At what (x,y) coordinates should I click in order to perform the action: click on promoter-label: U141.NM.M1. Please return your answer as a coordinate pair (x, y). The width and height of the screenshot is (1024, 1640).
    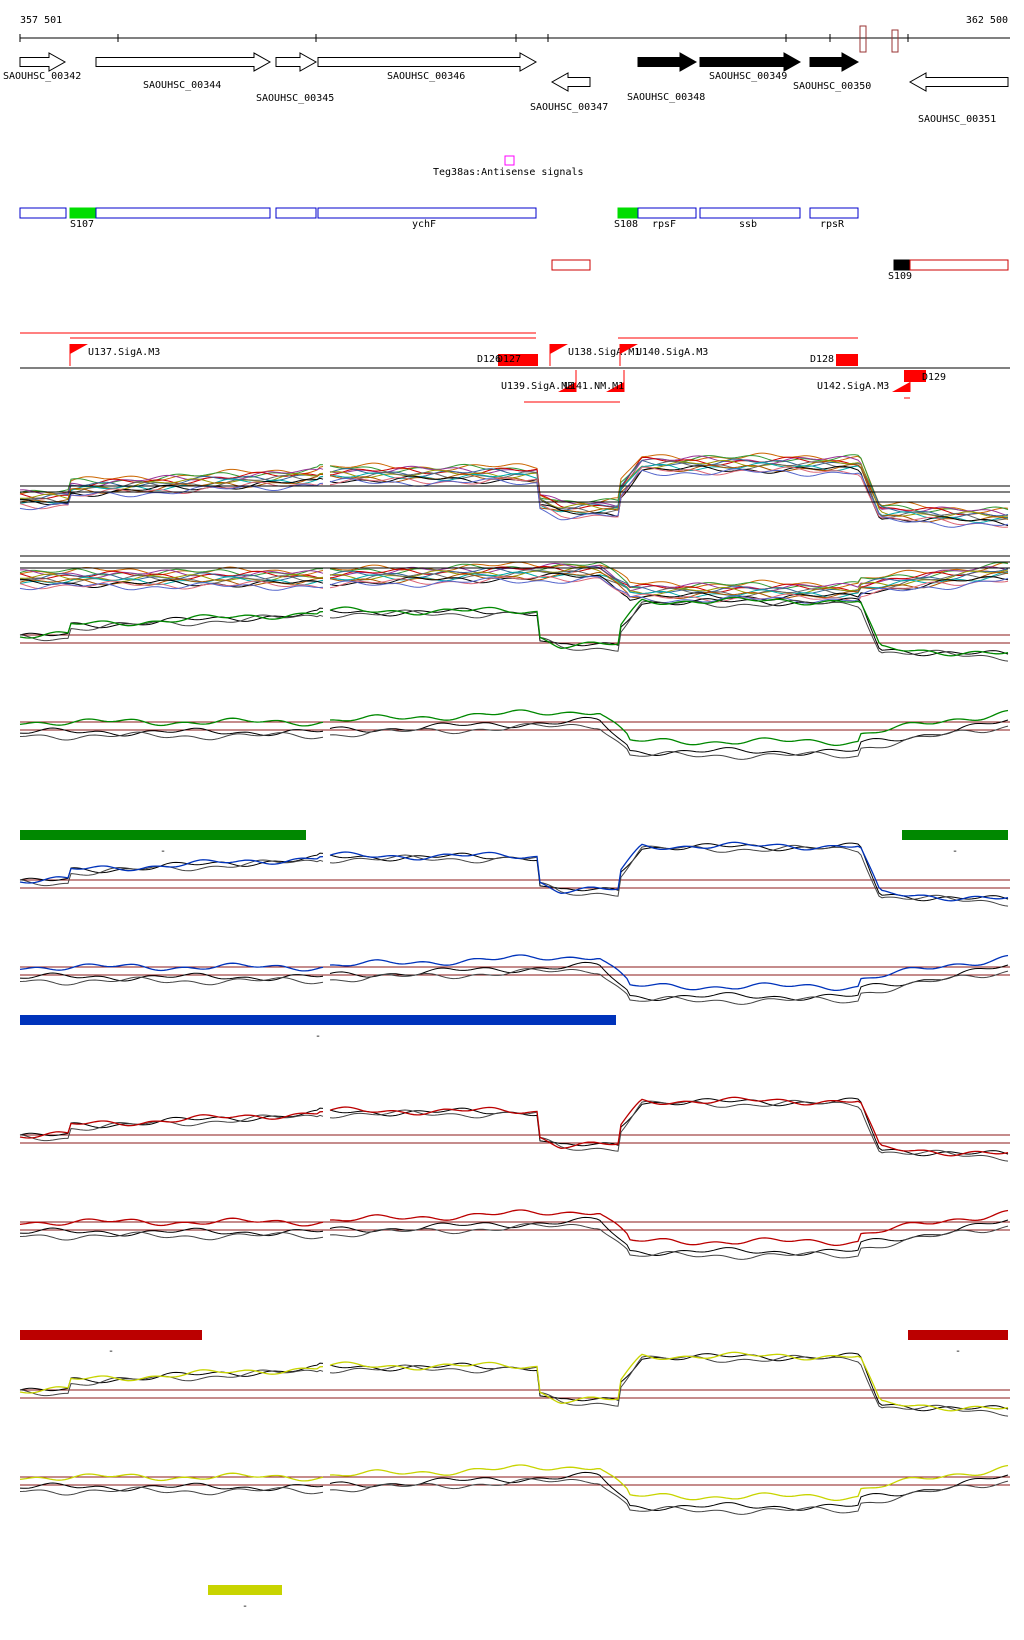
    Looking at the image, I should click on (594, 386).